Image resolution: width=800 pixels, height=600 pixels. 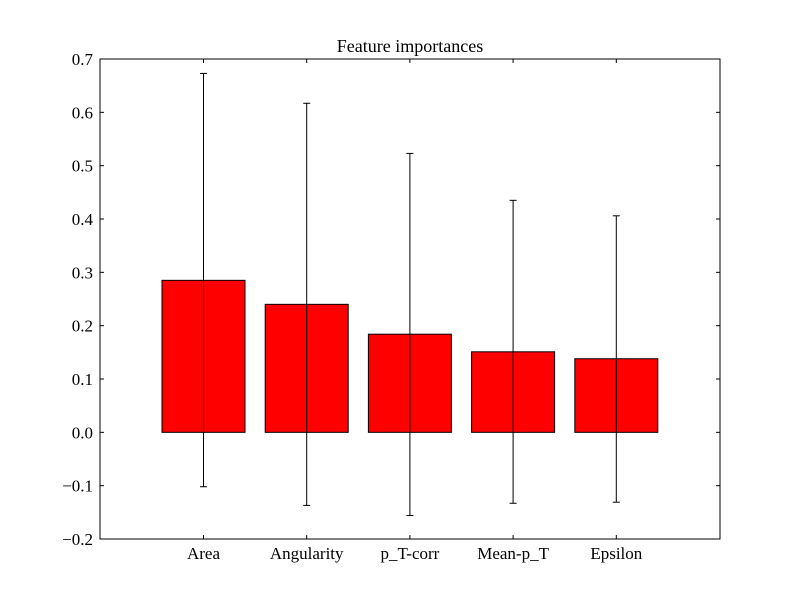 What do you see at coordinates (77, 486) in the screenshot?
I see `y-tick-label: −0.1` at bounding box center [77, 486].